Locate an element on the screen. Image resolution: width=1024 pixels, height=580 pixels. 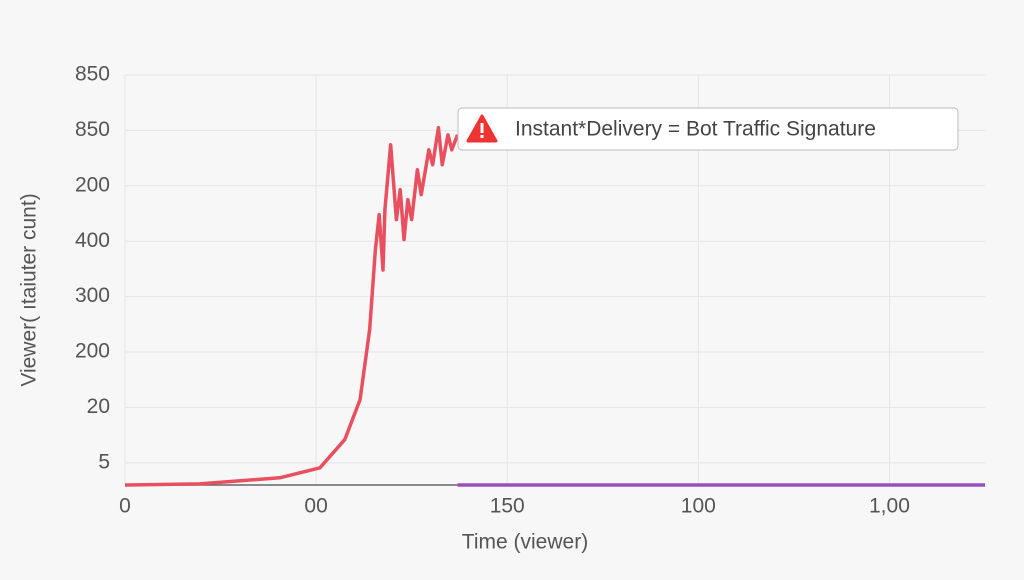
annotation-text: Instant*Delivery = Bot Traffic Signature is located at coordinates (695, 129).